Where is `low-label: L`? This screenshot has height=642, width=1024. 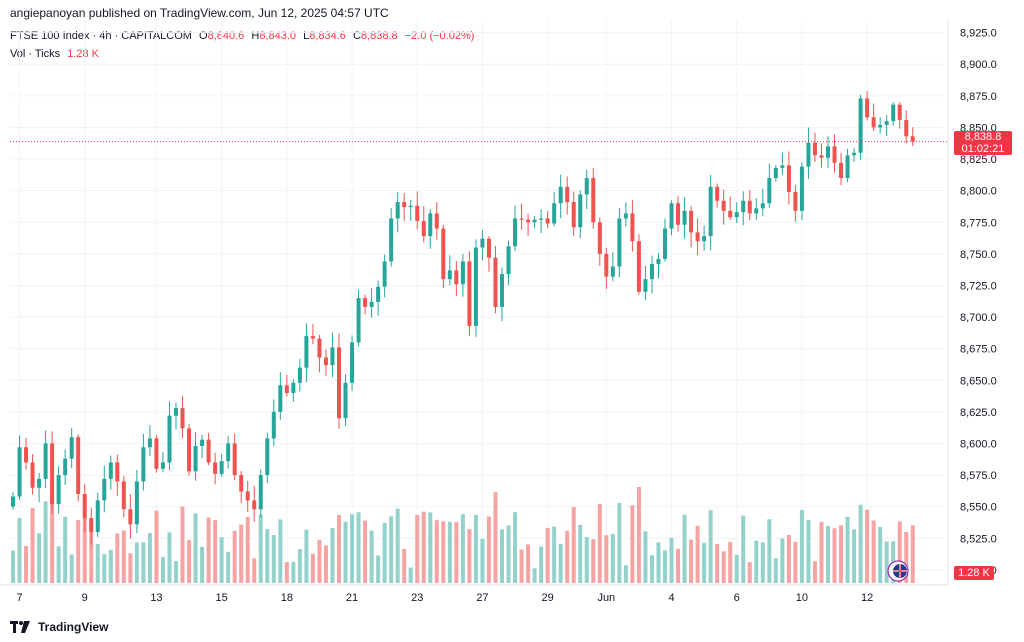
low-label: L is located at coordinates (306, 36).